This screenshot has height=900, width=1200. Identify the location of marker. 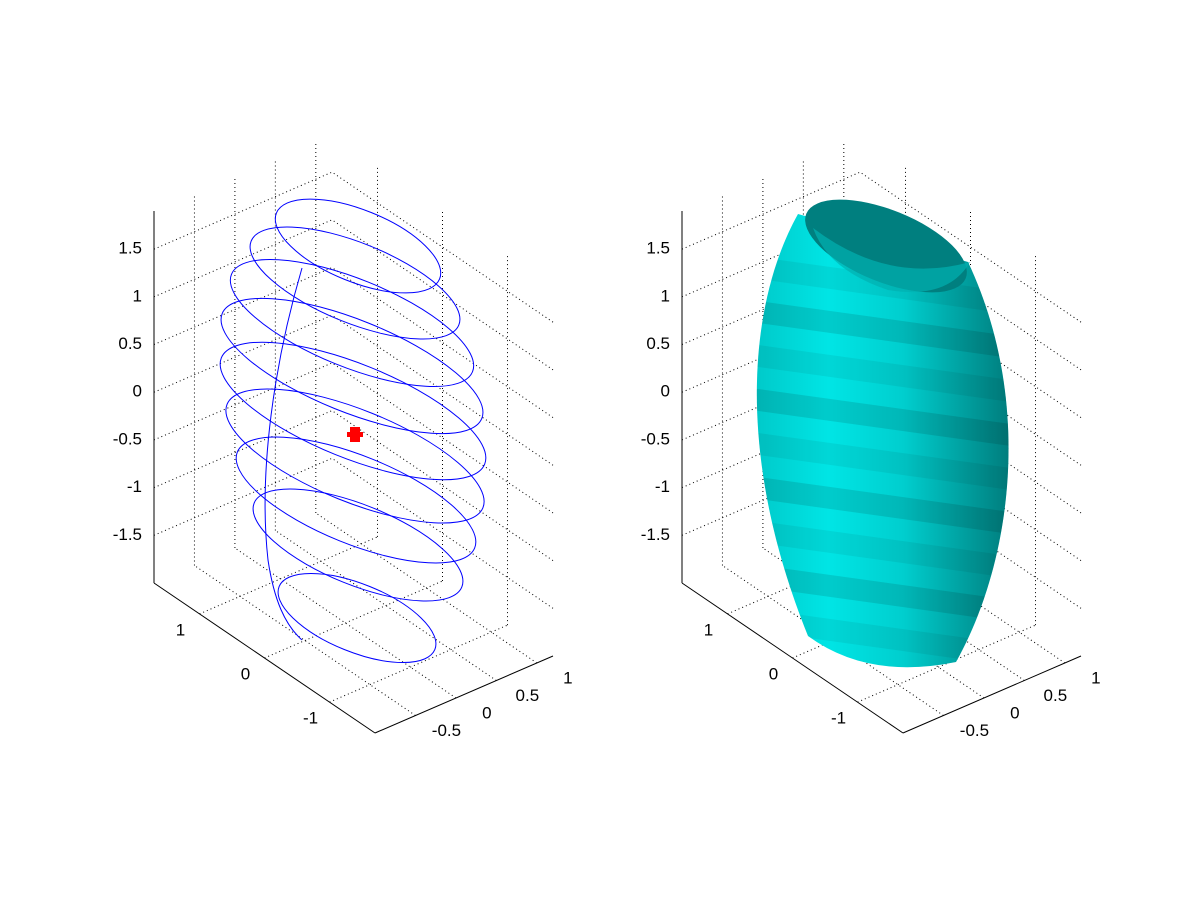
(355, 434).